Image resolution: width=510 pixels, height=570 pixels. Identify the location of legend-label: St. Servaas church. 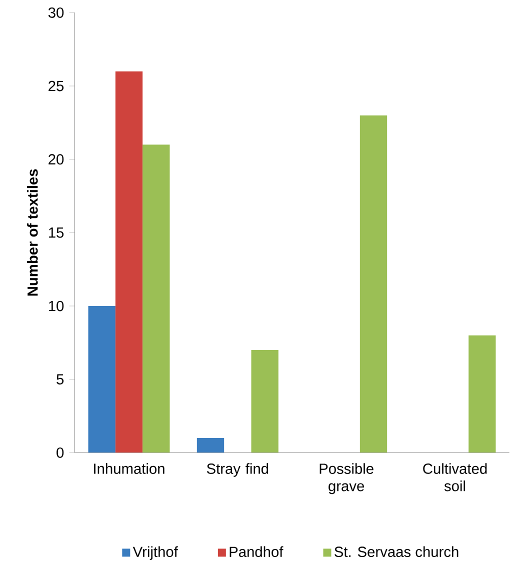
(396, 552).